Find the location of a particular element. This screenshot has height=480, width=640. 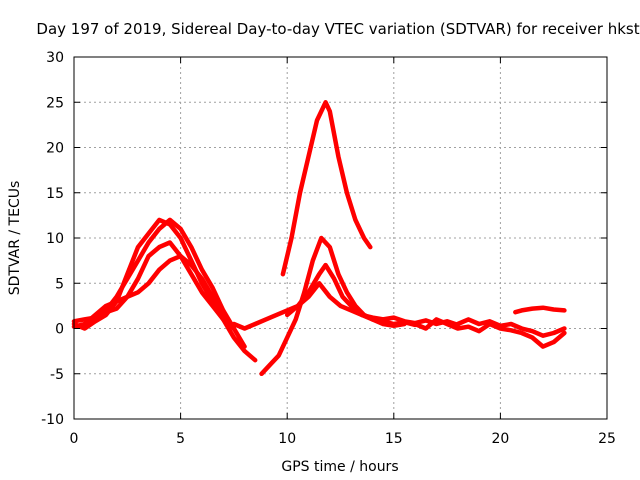

y-tick-label: -5 is located at coordinates (57, 375).